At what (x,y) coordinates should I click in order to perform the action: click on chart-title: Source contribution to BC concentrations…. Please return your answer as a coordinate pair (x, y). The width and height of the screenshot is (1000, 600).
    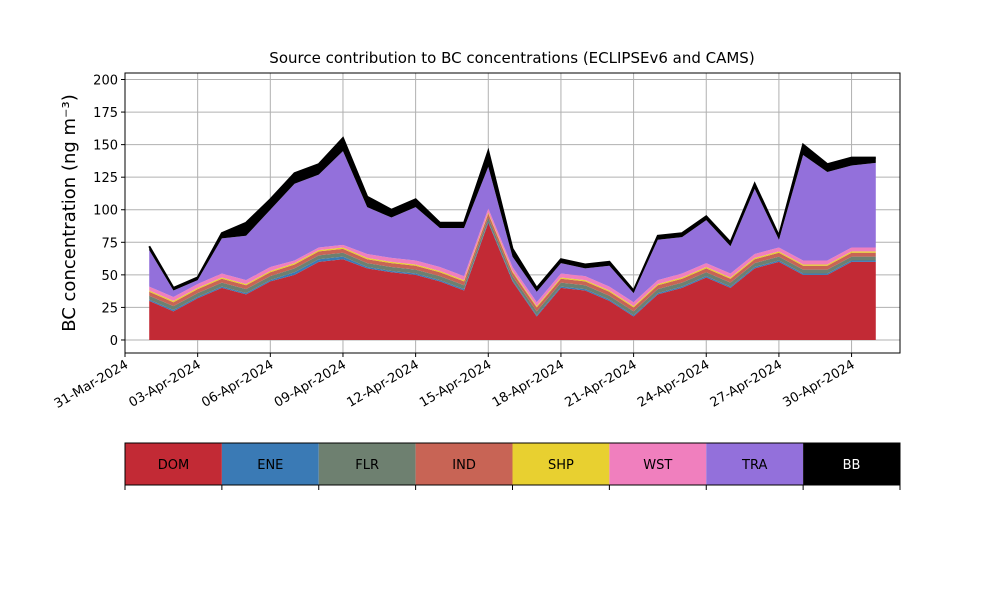
    Looking at the image, I should click on (511, 58).